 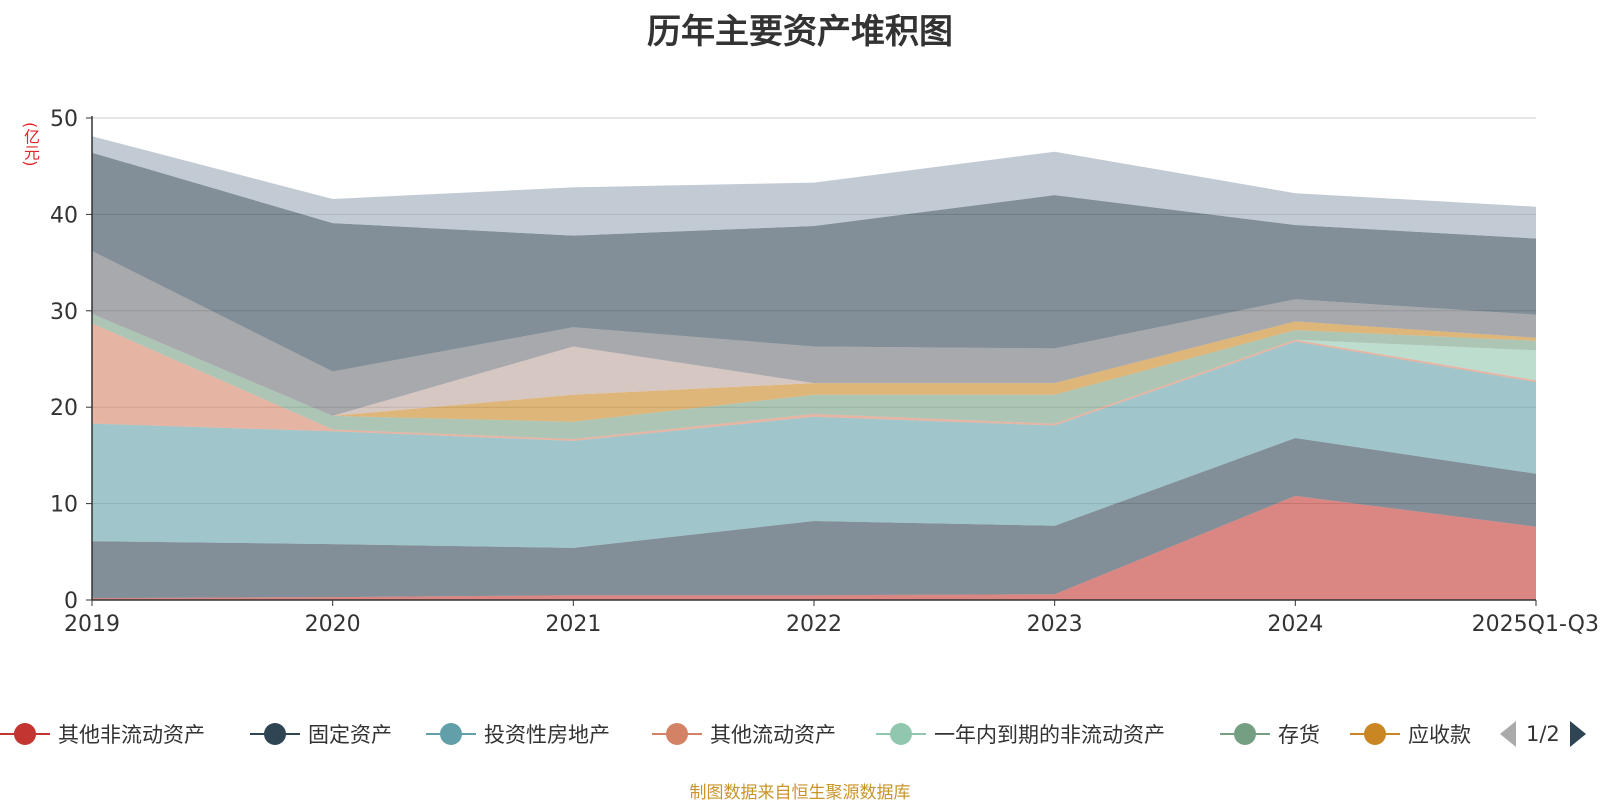 I want to click on legend-item: 固定资产, so click(x=321, y=734).